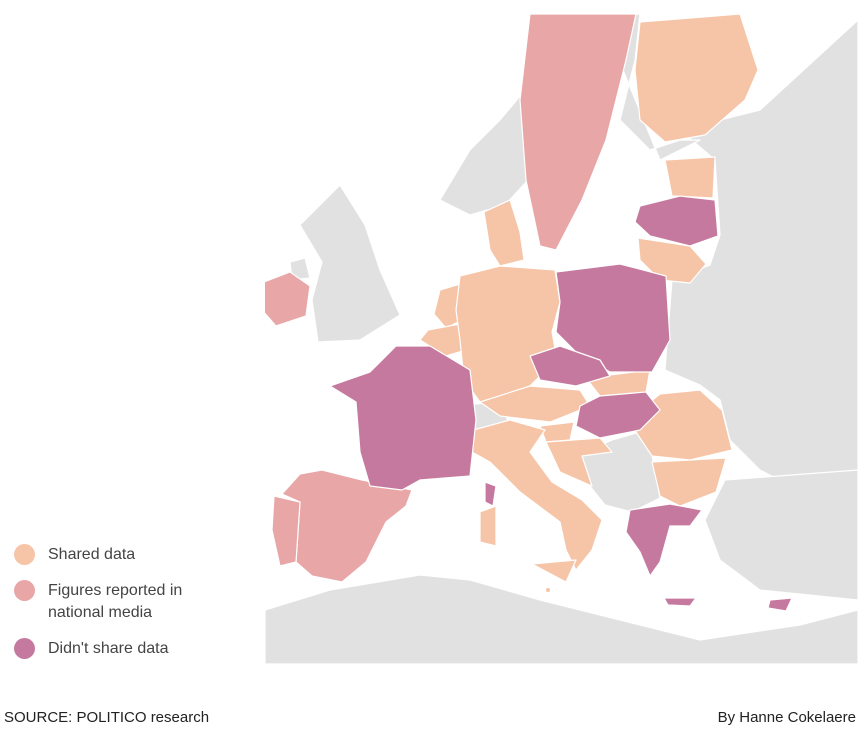  Describe the element at coordinates (548, 590) in the screenshot. I see `region-malta` at that location.